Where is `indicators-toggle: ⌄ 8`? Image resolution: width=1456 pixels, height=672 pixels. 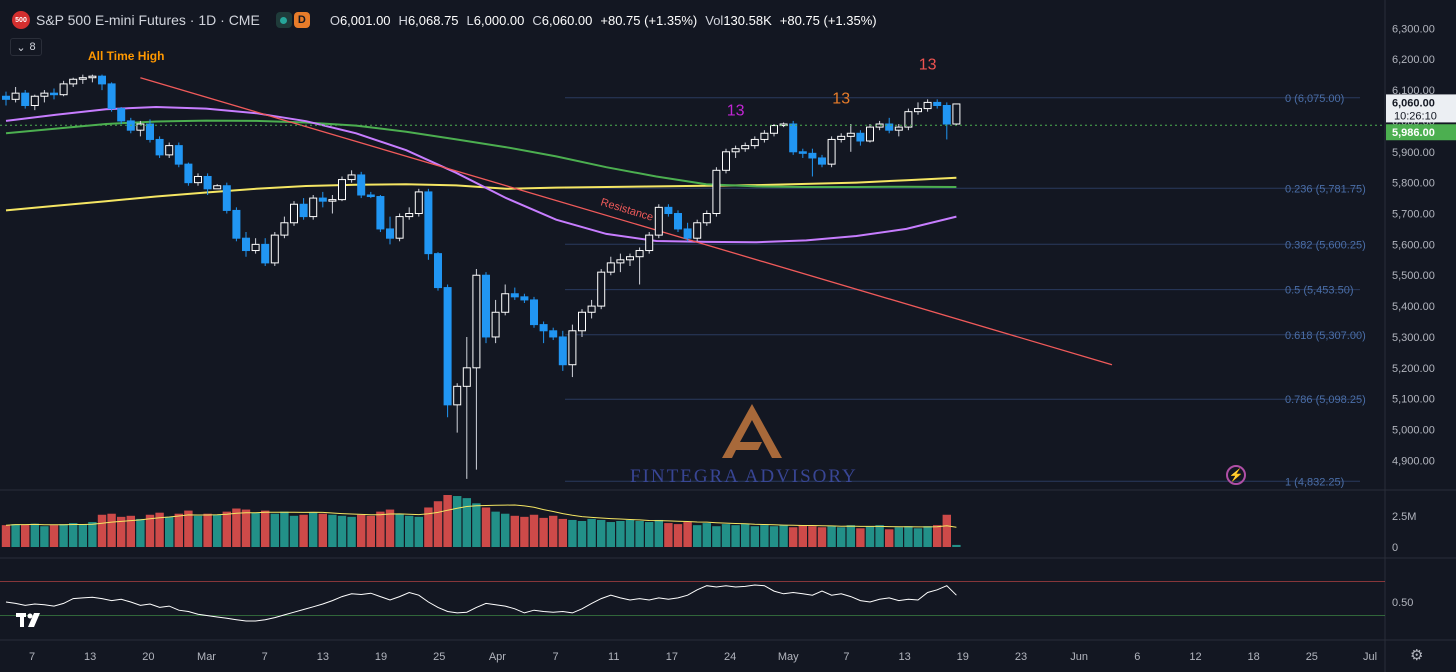
indicators-toggle: ⌄ 8 is located at coordinates (26, 47).